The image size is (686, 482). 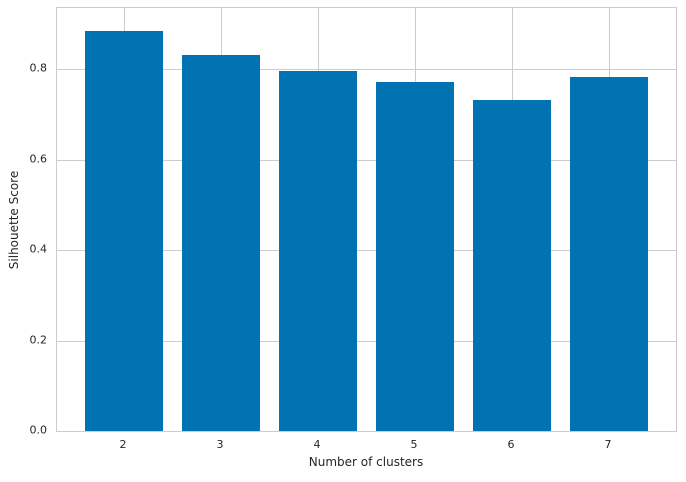 I want to click on x-tick-label: 3, so click(x=220, y=444).